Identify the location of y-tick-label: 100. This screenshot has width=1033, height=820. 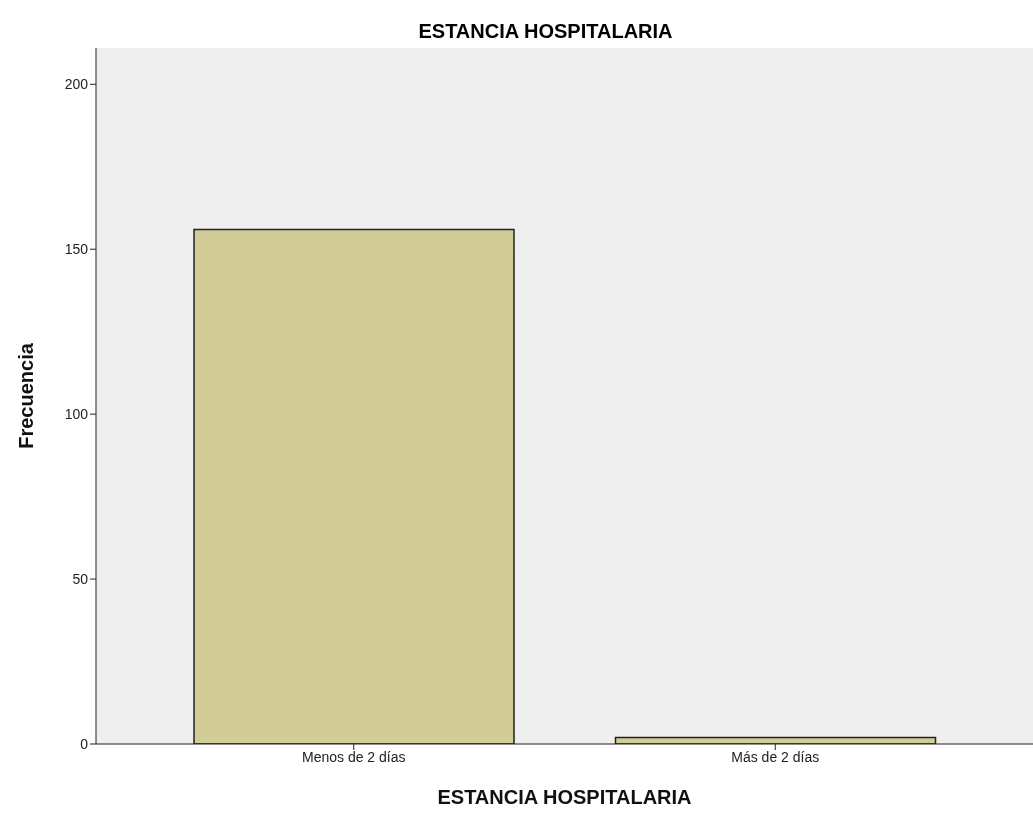
(76, 414).